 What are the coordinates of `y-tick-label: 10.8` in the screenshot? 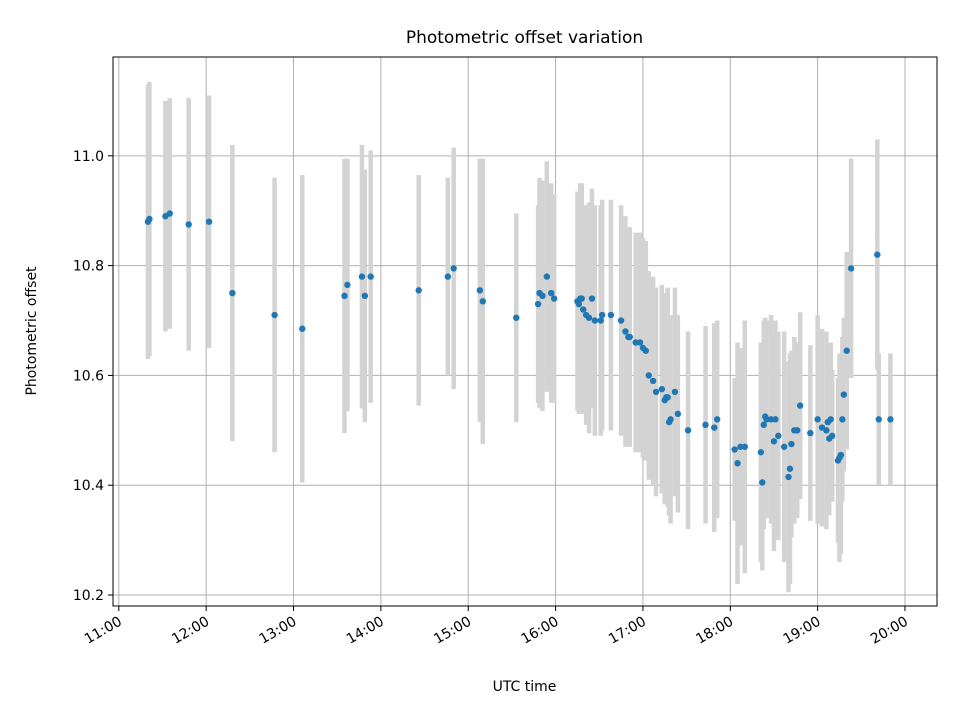 It's located at (88, 267).